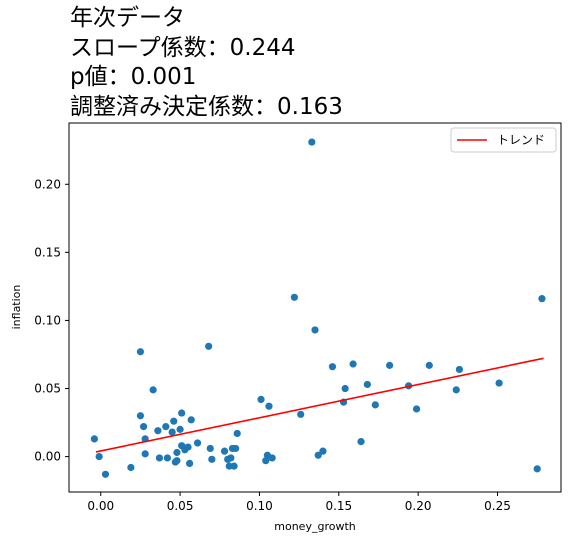 This screenshot has width=574, height=543. Describe the element at coordinates (338, 506) in the screenshot. I see `x-tick-label-3: 0.15` at that location.